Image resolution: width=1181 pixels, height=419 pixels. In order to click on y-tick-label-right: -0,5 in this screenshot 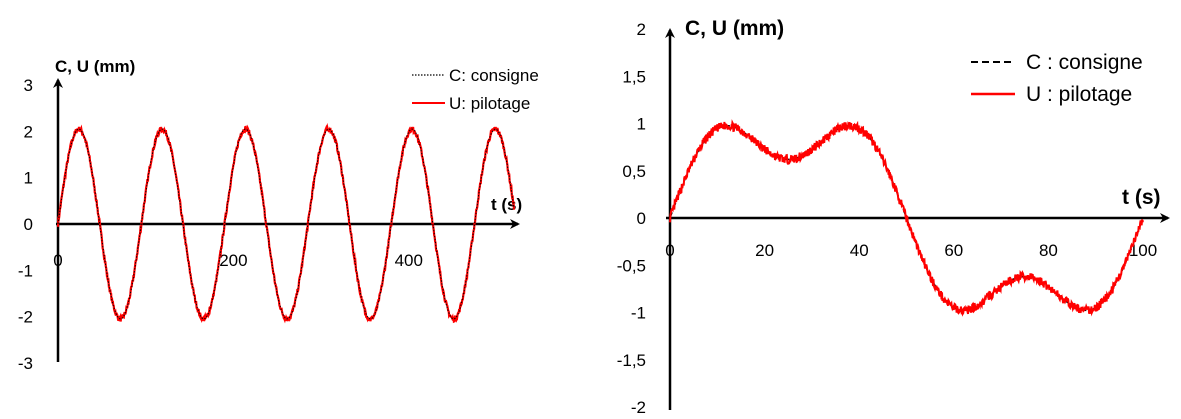, I will do `click(631, 265)`.